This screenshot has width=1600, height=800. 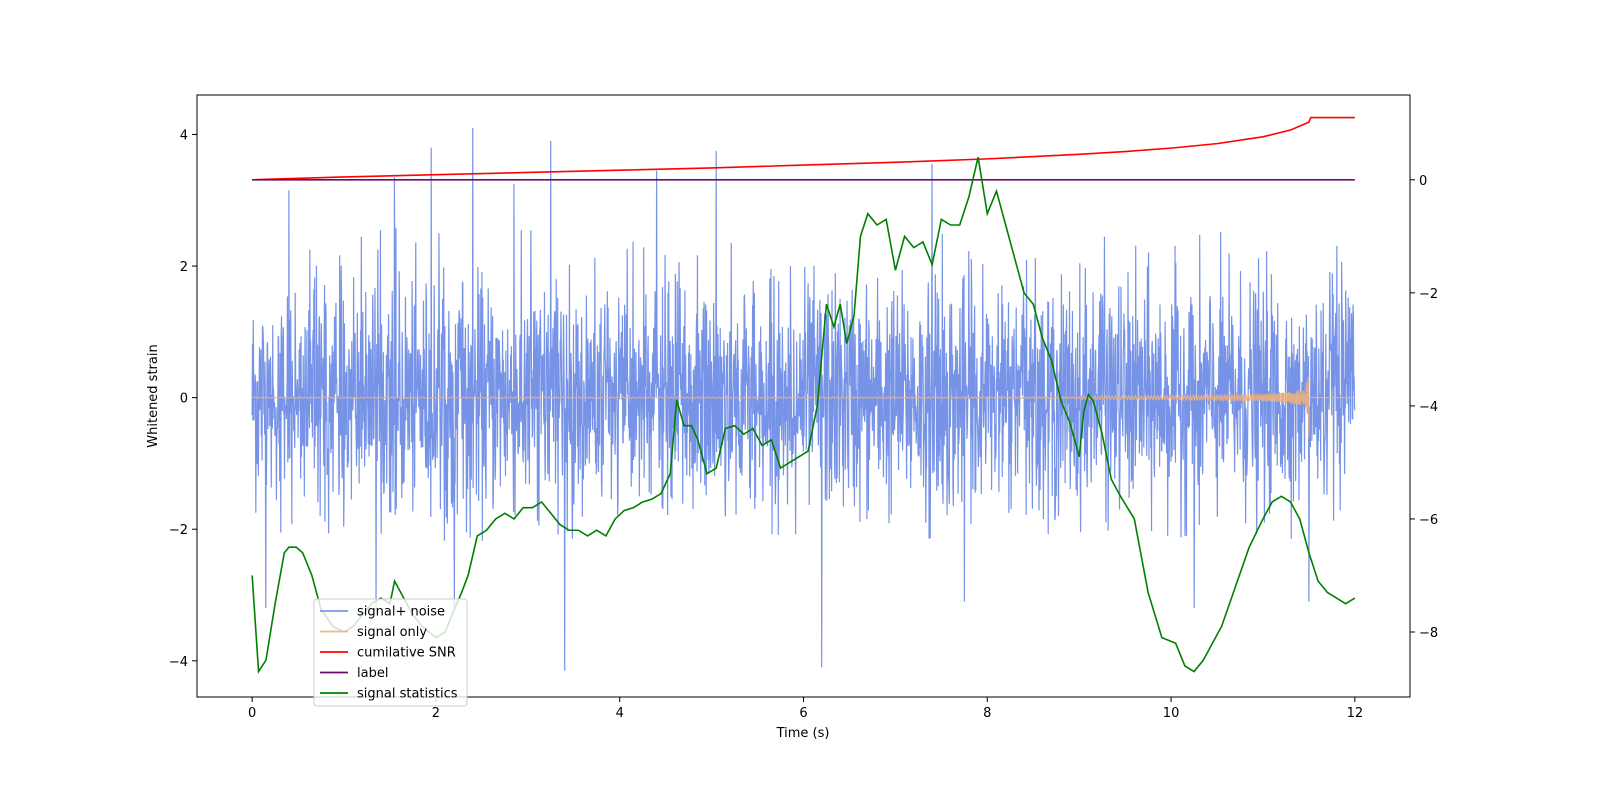 What do you see at coordinates (184, 267) in the screenshot?
I see `y-tick-label: 2` at bounding box center [184, 267].